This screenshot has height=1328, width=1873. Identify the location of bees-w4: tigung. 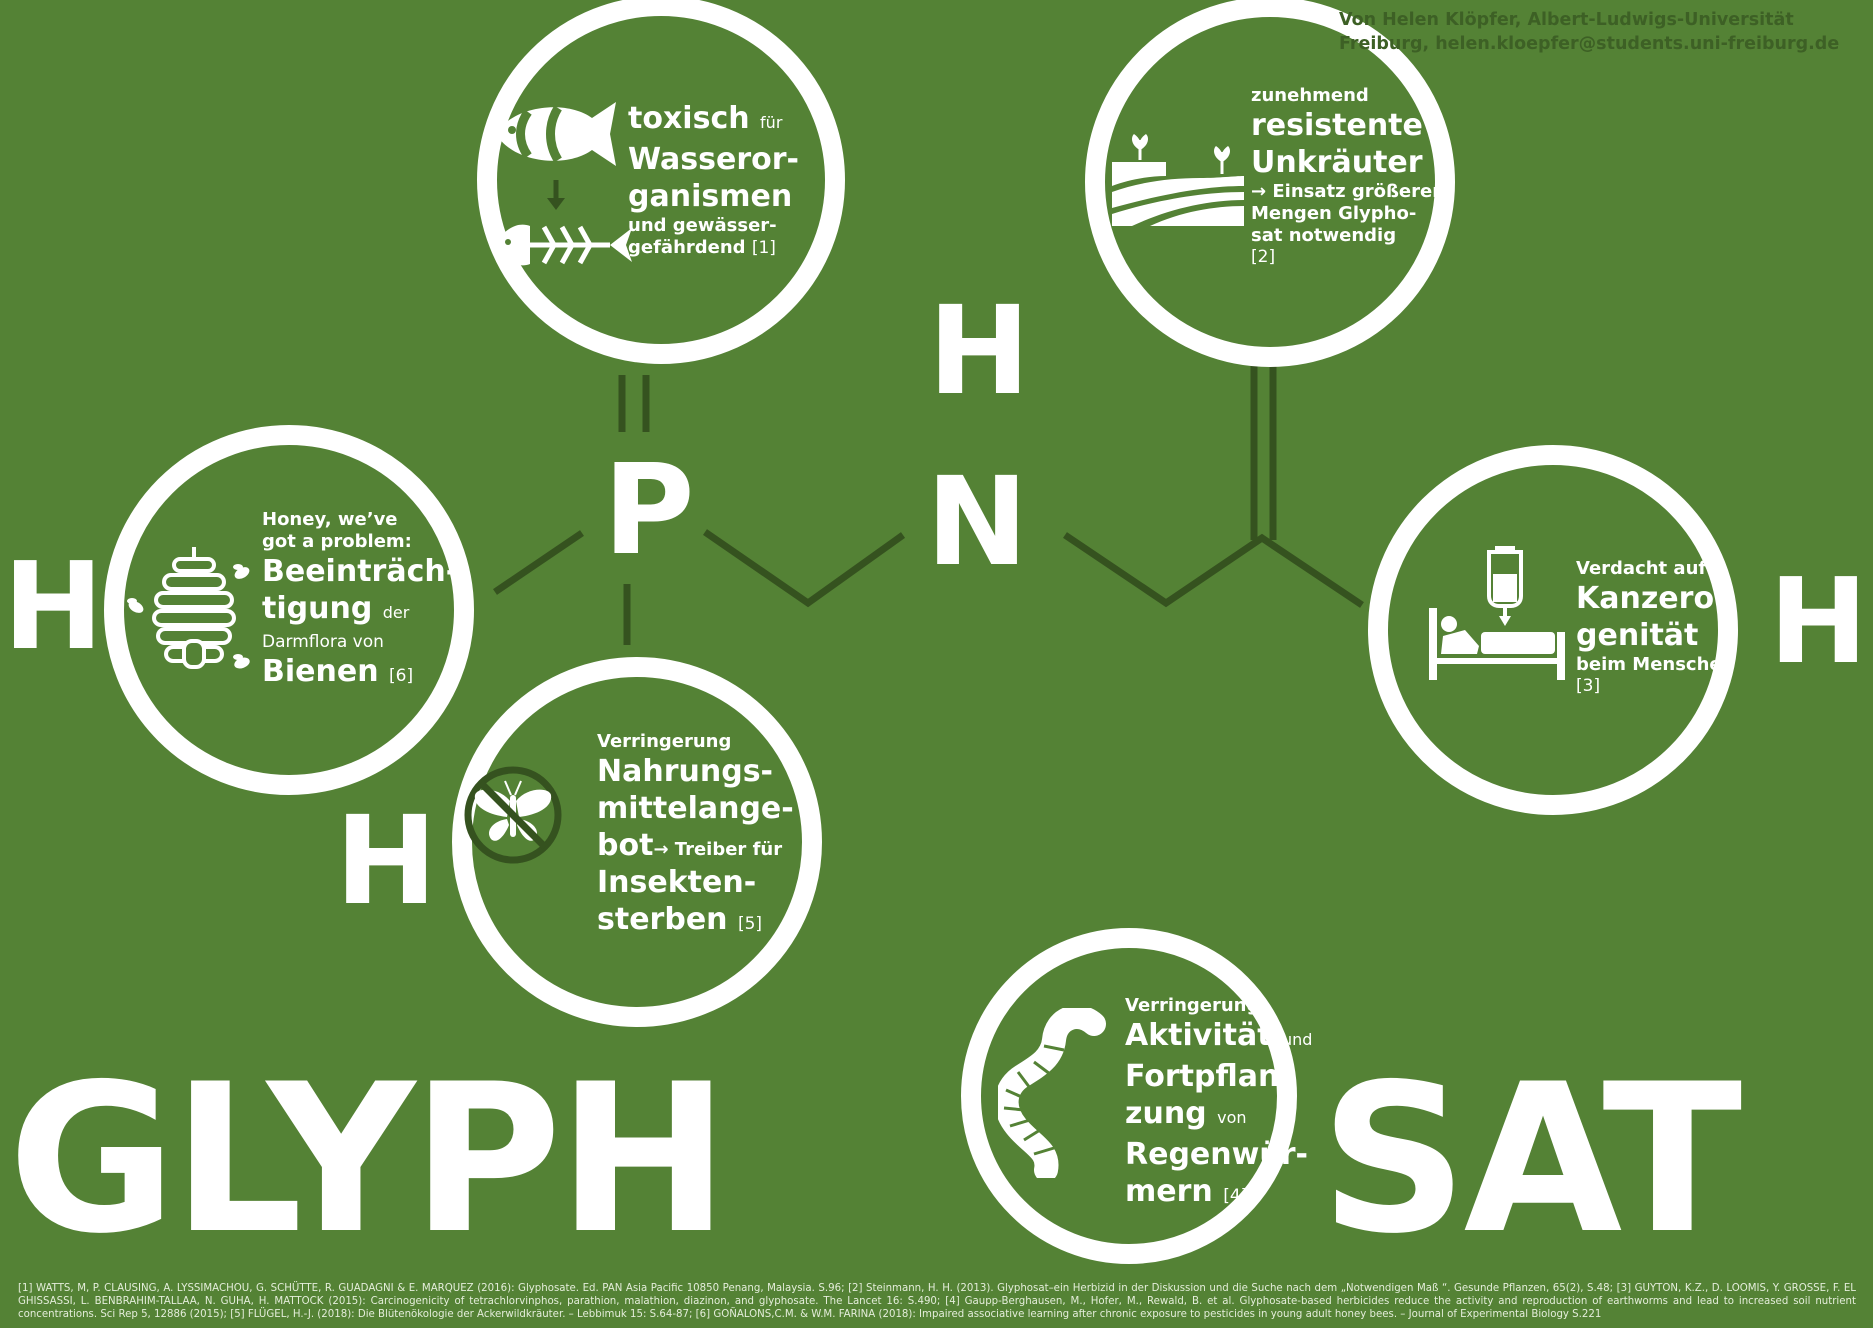
(317, 608).